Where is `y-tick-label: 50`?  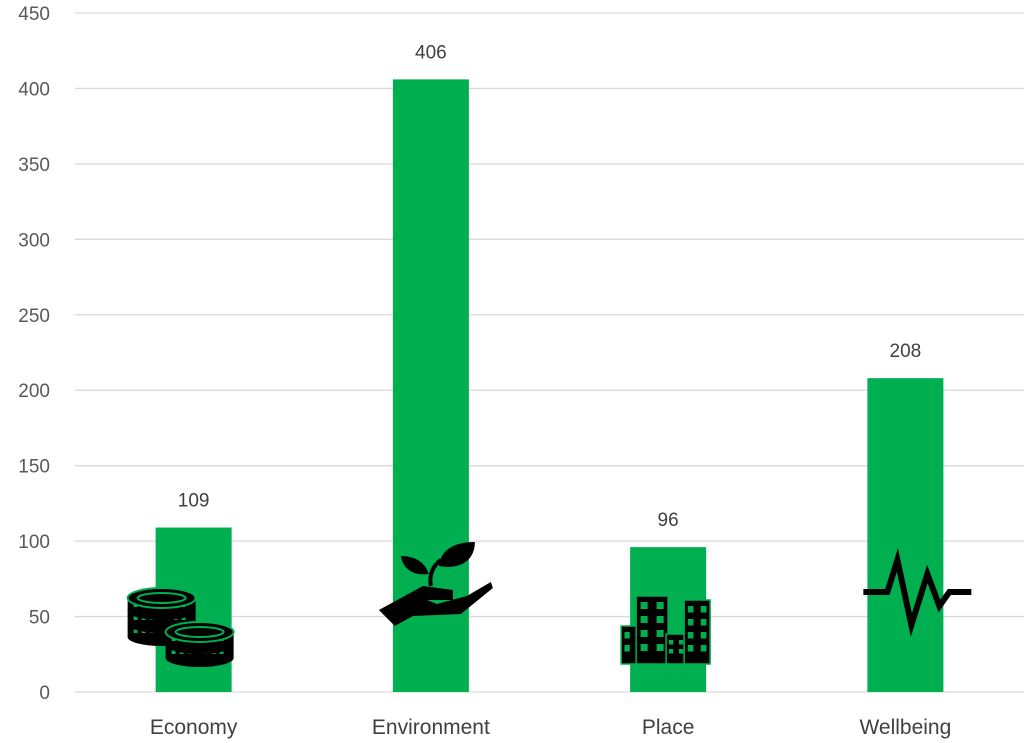
y-tick-label: 50 is located at coordinates (39, 618).